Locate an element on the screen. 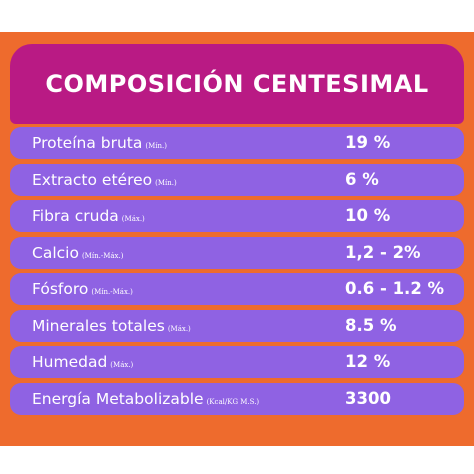 The height and width of the screenshot is (474, 474). nutrient-name: Calcio is located at coordinates (55, 252).